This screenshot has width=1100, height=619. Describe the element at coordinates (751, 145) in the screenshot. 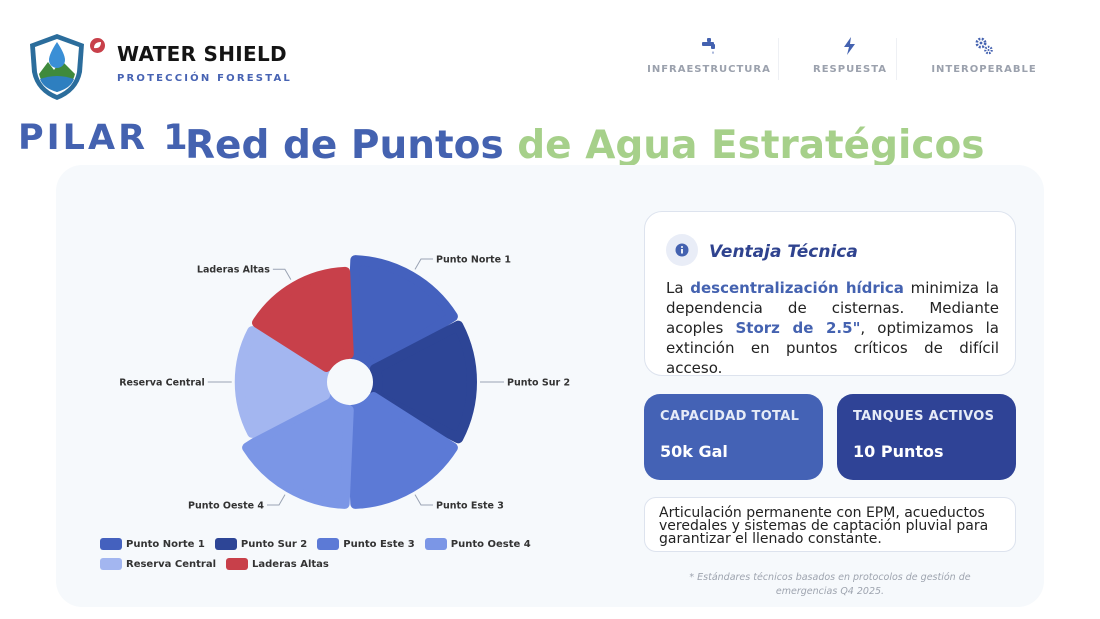

I see `title-part-2: de Agua Estratégicos` at that location.